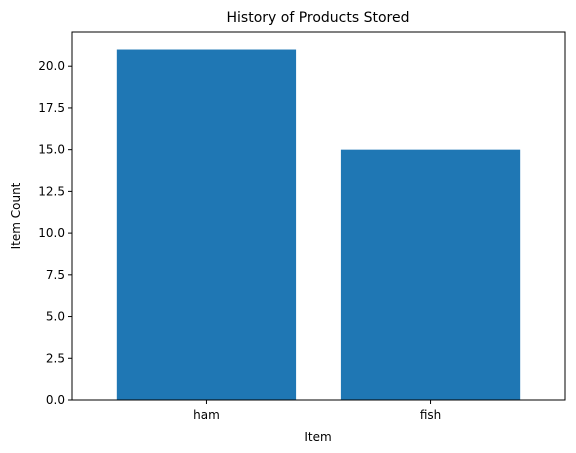 This screenshot has height=453, width=576. I want to click on x-axis-label: Item, so click(317, 437).